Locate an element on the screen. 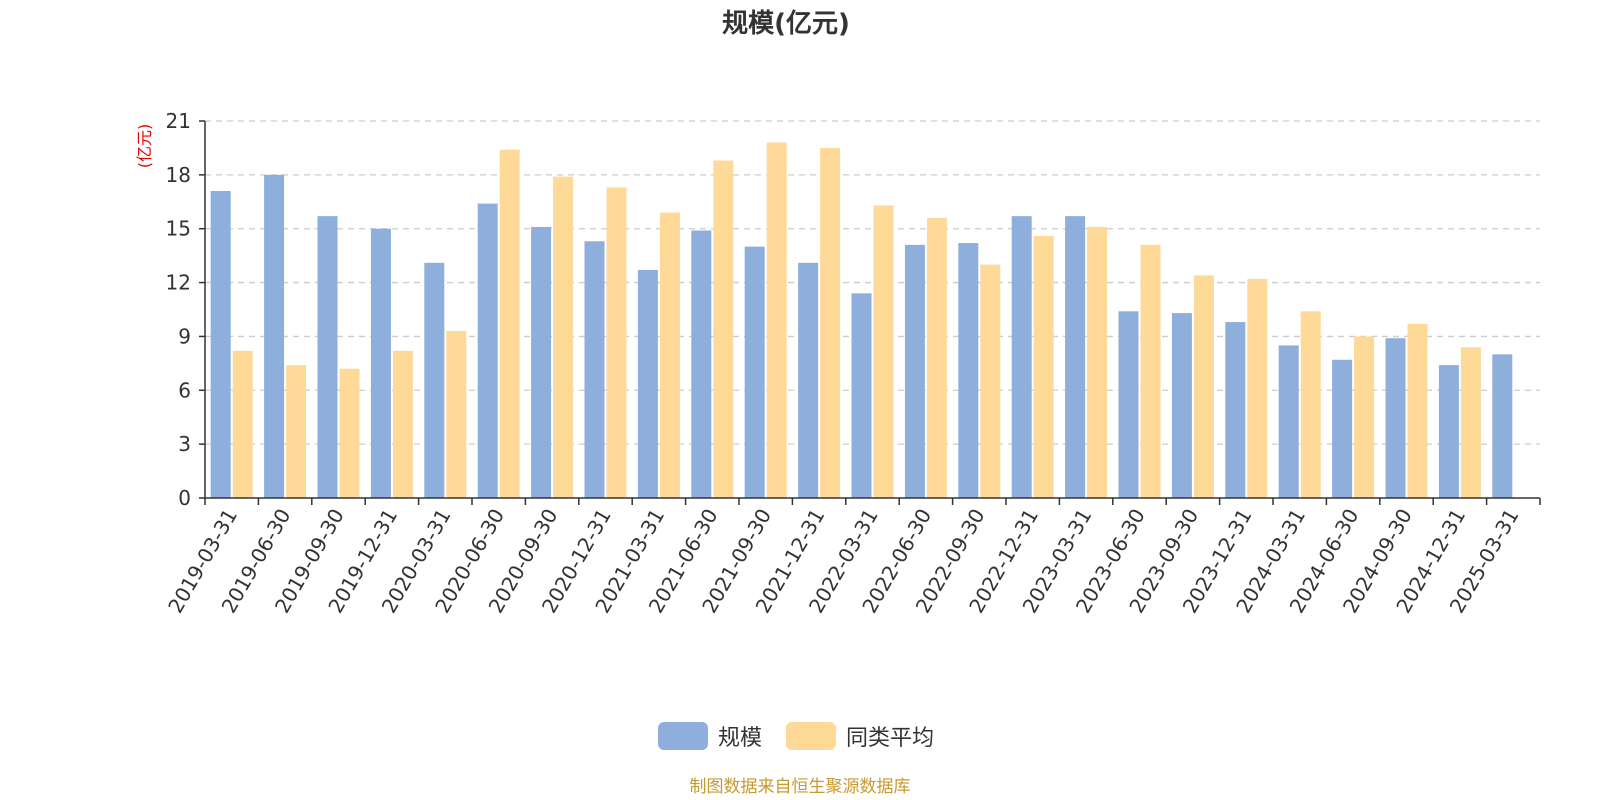 The width and height of the screenshot is (1600, 800). y-tick-label-5: 15 is located at coordinates (178, 229).